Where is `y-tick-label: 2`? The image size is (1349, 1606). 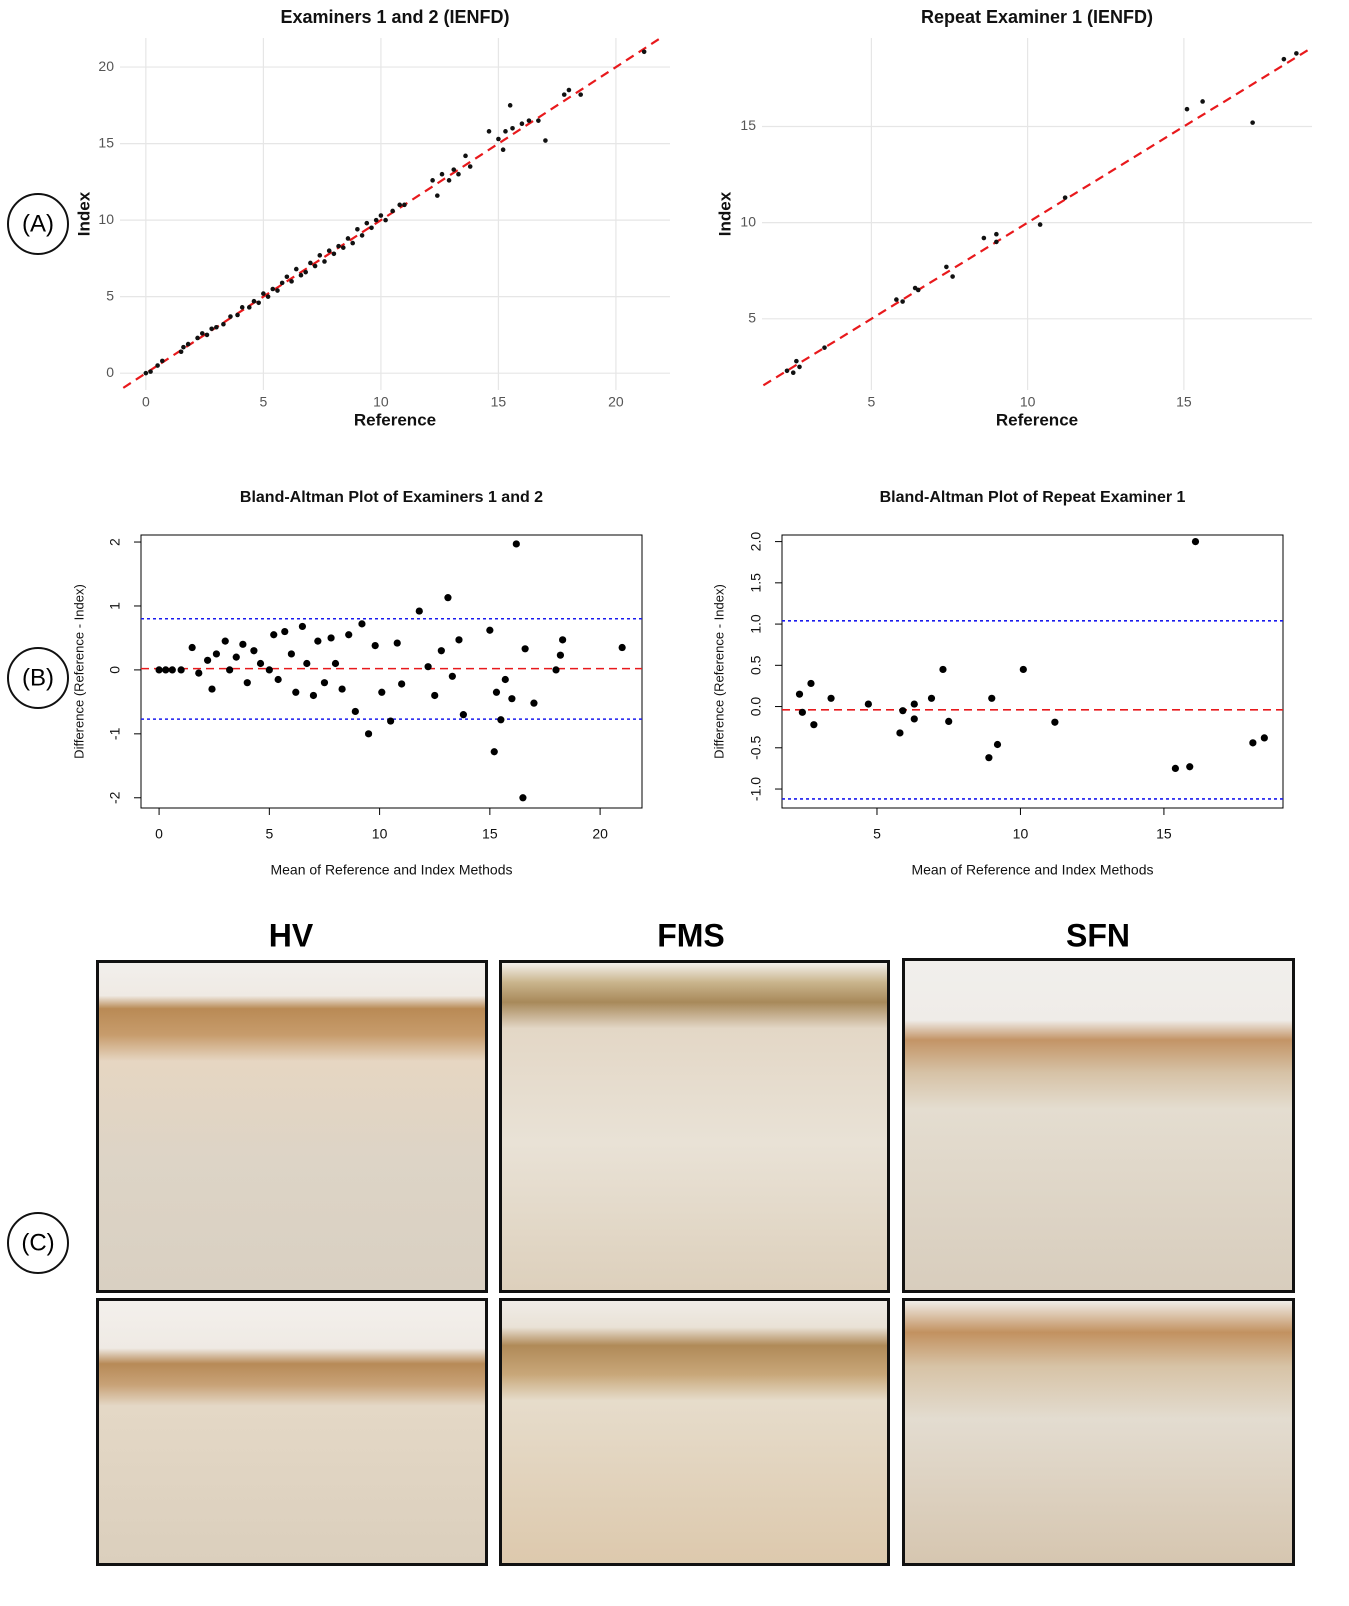 y-tick-label: 2 is located at coordinates (115, 542).